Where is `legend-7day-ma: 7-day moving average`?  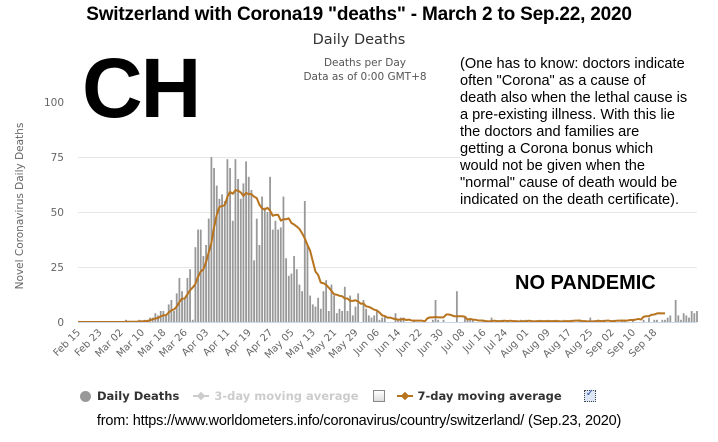 legend-7day-ma: 7-day moving average is located at coordinates (479, 396).